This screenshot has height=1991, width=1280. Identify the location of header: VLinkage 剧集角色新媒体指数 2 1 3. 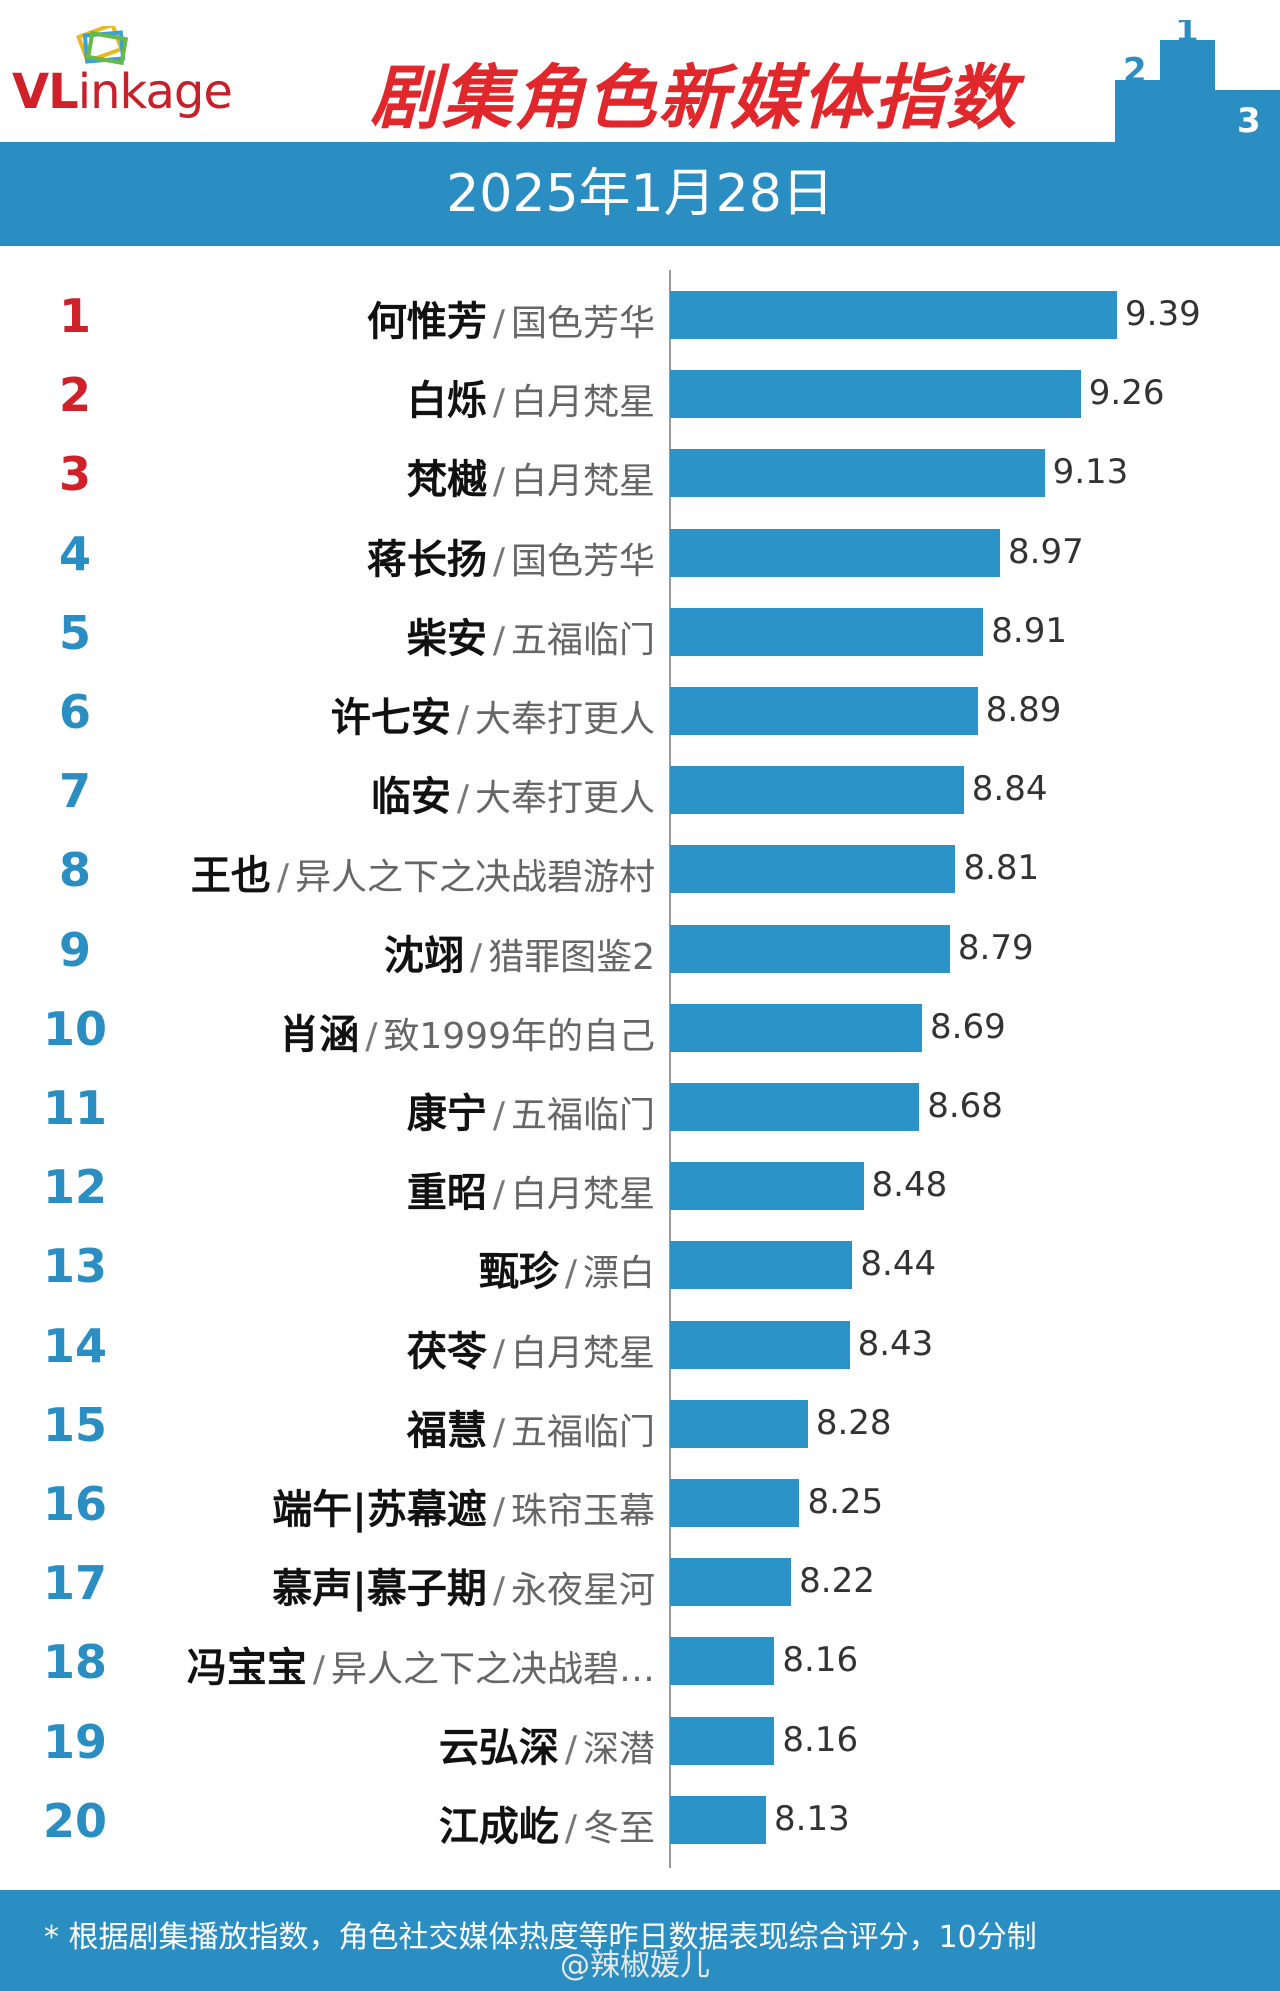
(640, 71).